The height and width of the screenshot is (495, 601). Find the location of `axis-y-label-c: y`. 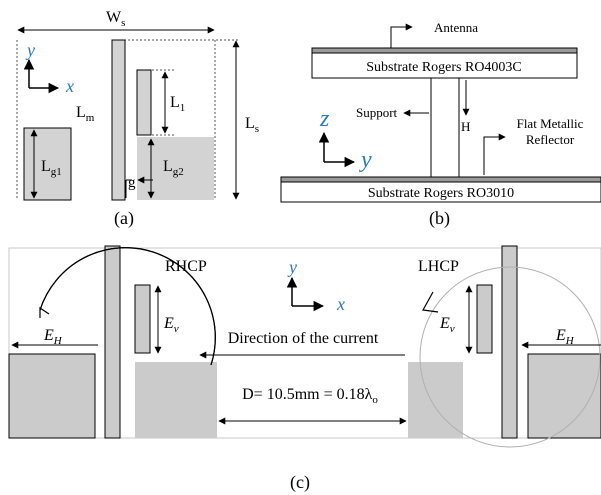

axis-y-label-c: y is located at coordinates (292, 267).